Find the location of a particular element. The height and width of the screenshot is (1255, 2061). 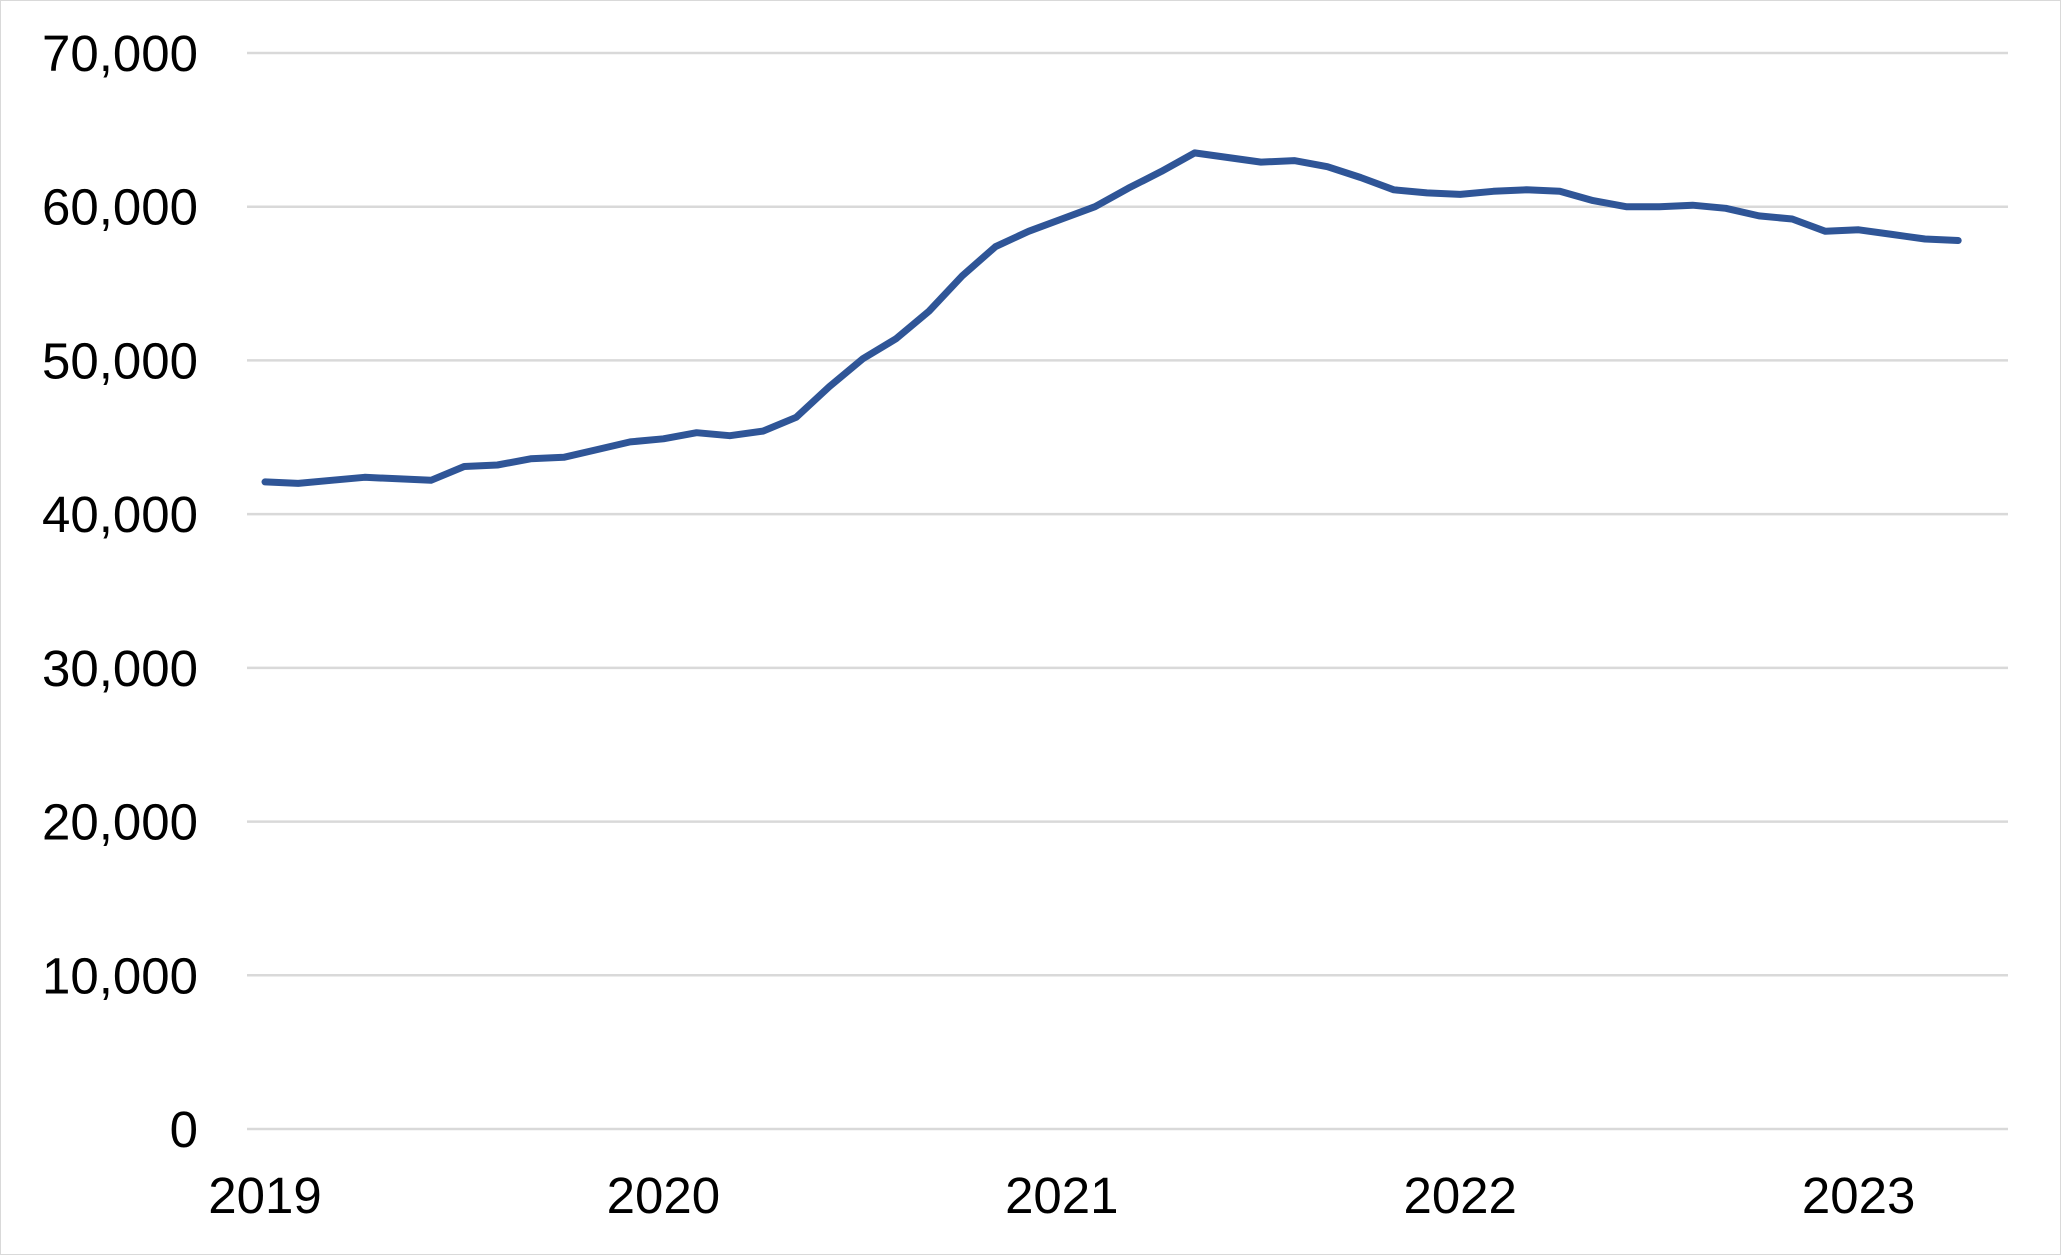

x-tick-label: 2021 is located at coordinates (1061, 1195).